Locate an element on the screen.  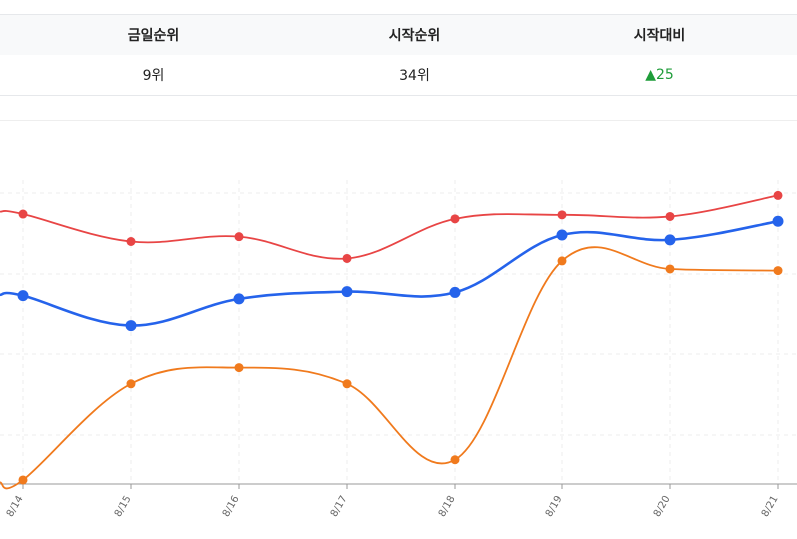
x-tick-label: 8/18 is located at coordinates (447, 506).